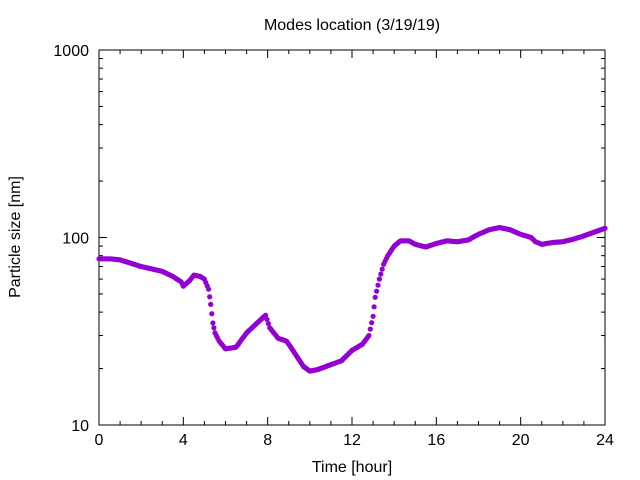 Image resolution: width=640 pixels, height=480 pixels. What do you see at coordinates (521, 440) in the screenshot?
I see `x-tick-label: 20` at bounding box center [521, 440].